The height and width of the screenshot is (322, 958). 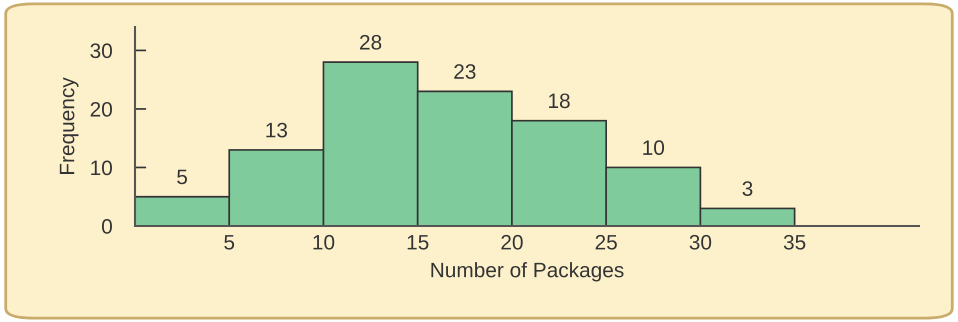 I want to click on data-label: 23, so click(x=465, y=71).